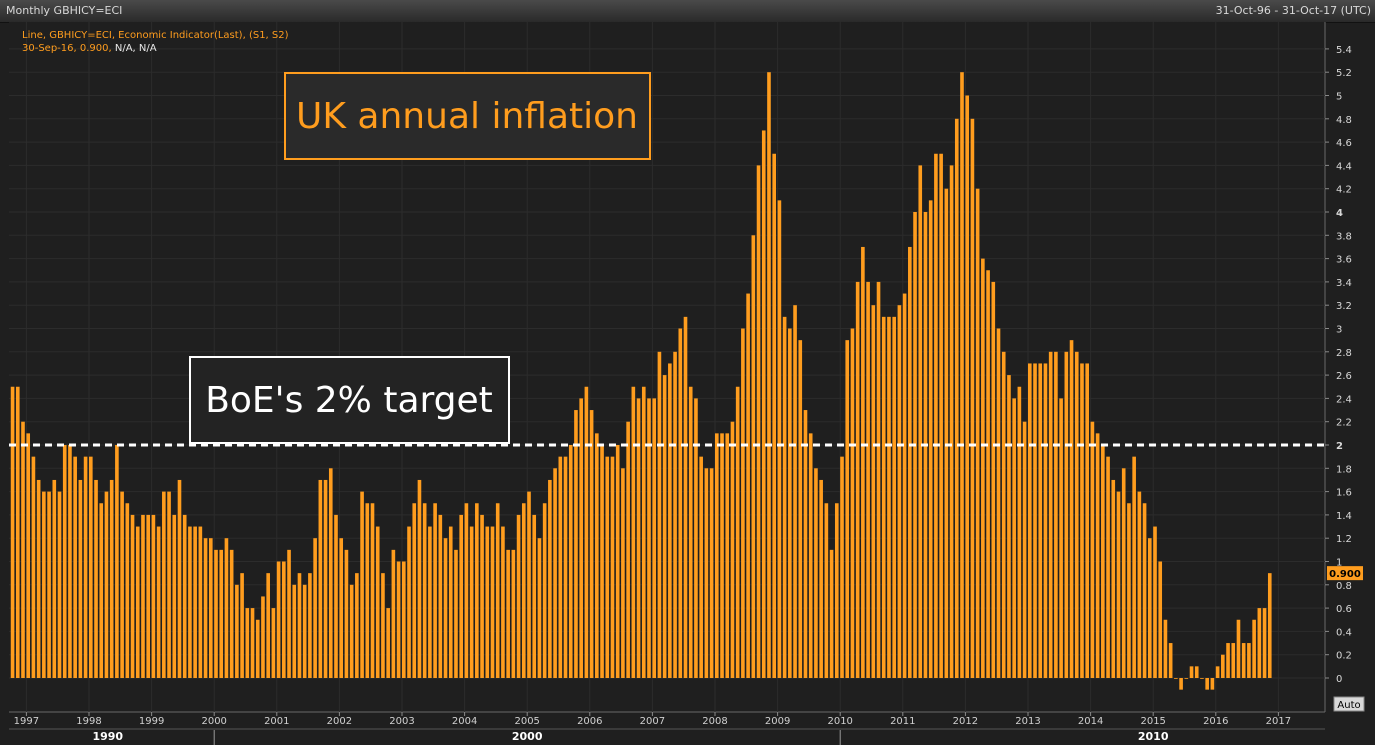 The height and width of the screenshot is (745, 1375). I want to click on annotation-box-title, so click(467, 116).